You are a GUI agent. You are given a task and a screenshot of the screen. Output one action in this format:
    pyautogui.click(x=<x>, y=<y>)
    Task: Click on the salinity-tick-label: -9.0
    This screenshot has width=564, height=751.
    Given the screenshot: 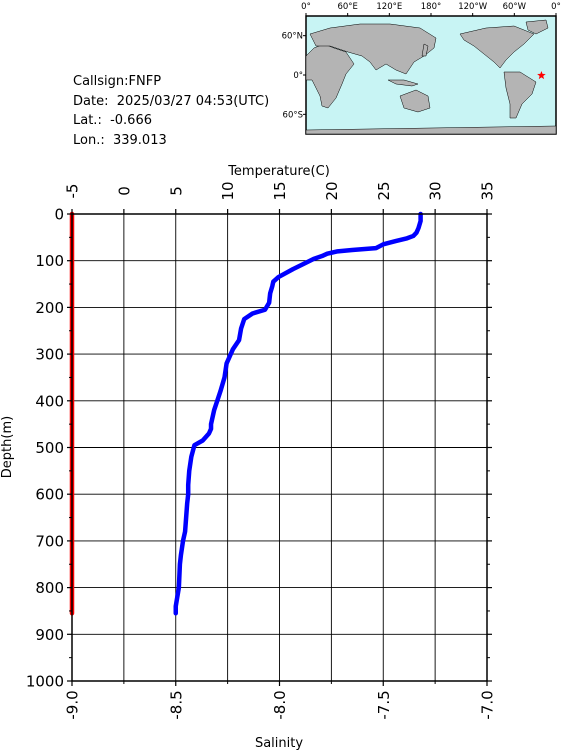 What is the action you would take?
    pyautogui.click(x=73, y=704)
    